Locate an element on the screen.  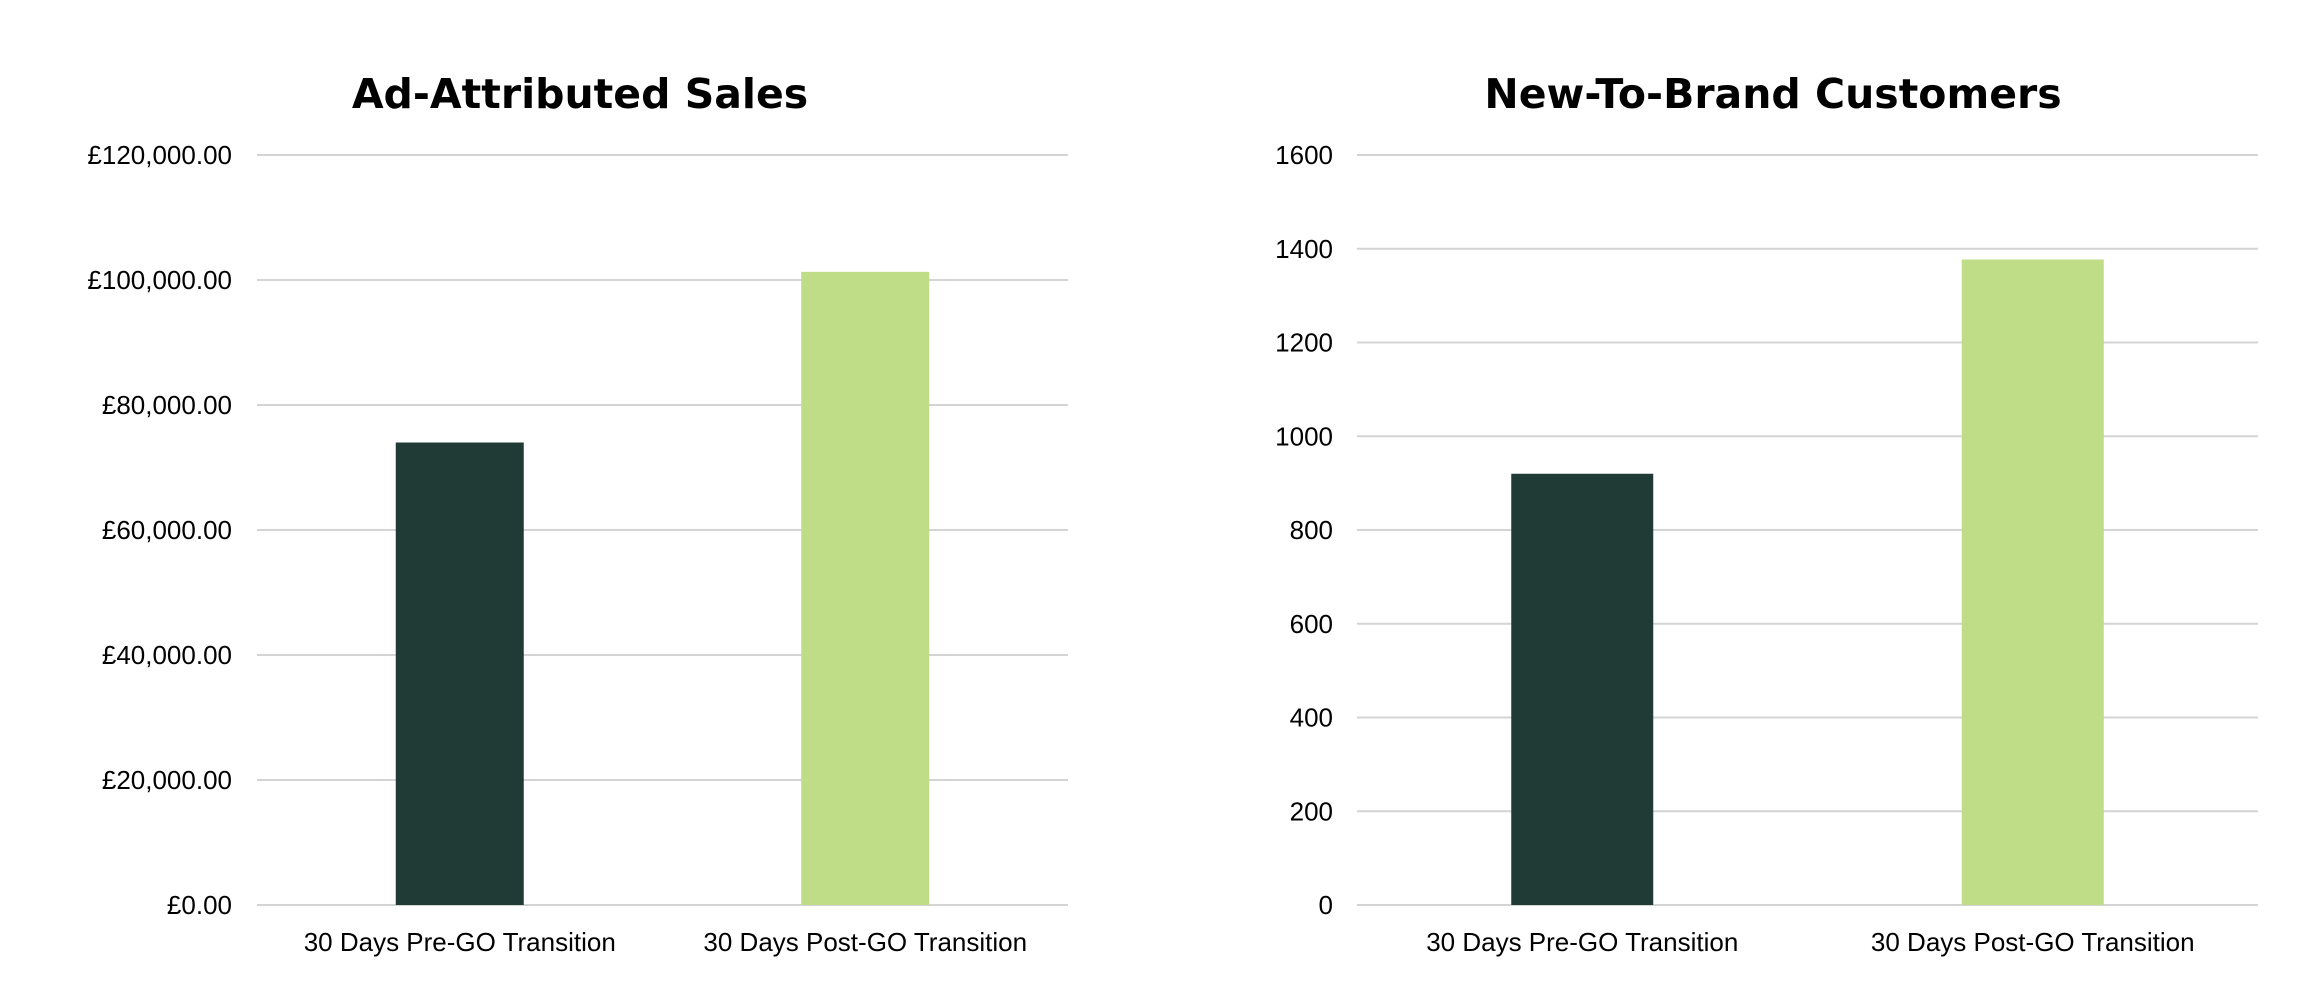
y-tick-label: 400 is located at coordinates (1311, 718).